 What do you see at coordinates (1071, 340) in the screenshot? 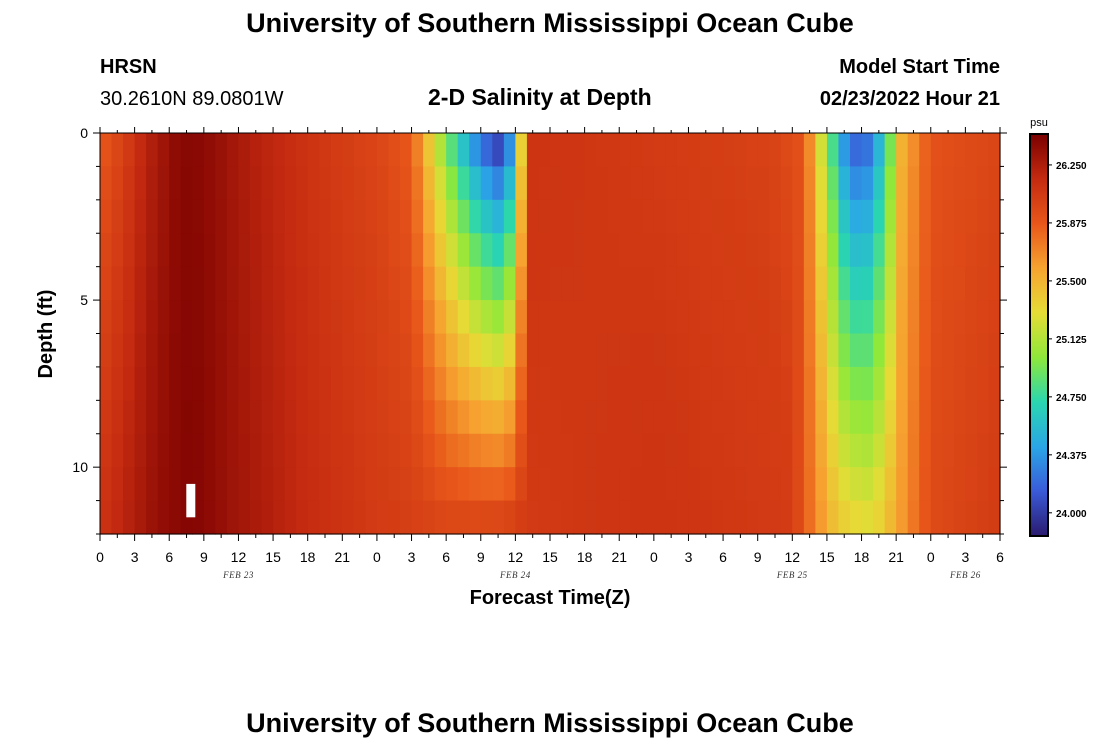
I see `colorbar-tick-label: 25.125` at bounding box center [1071, 340].